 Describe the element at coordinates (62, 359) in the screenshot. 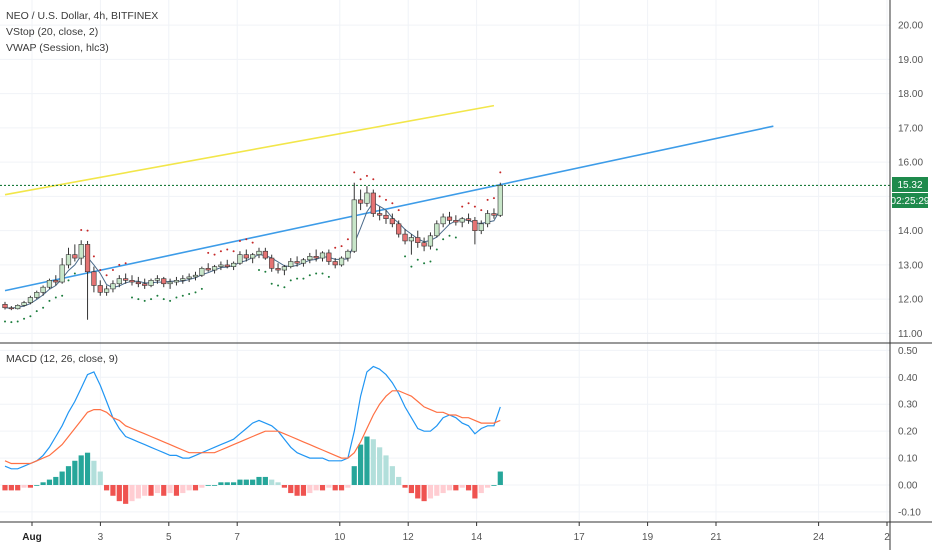

I see `macd-indicator-label: MACD (12, 26, close, 9)` at that location.